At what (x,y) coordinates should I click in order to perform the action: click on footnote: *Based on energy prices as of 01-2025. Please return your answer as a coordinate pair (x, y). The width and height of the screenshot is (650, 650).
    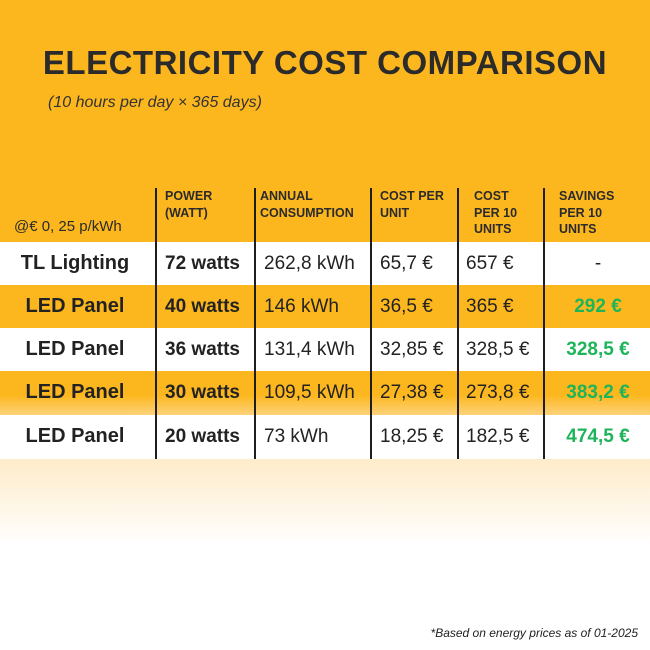
    Looking at the image, I should click on (534, 633).